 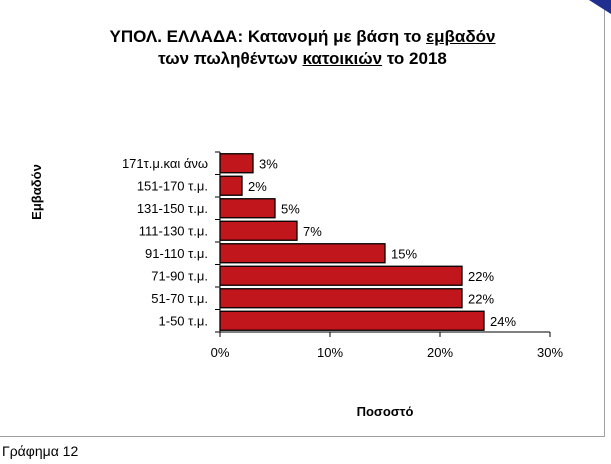 I want to click on category-label: 91-110 τ.μ., so click(x=176, y=253).